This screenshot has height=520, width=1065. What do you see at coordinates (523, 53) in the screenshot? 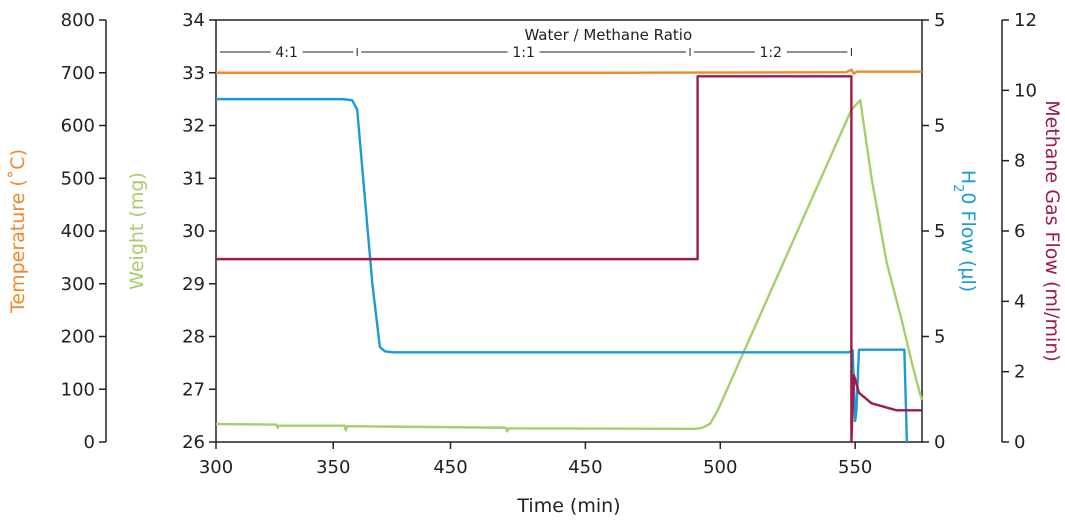
I see `ratio-segment-label: 1:1` at bounding box center [523, 53].